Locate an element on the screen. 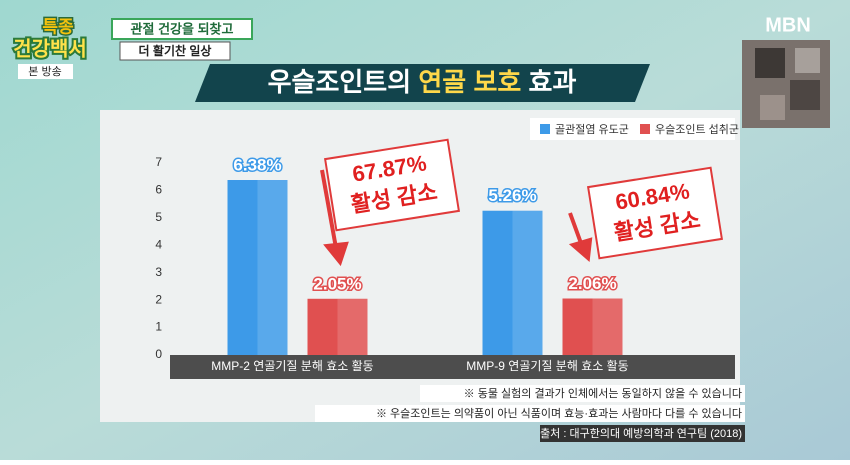 Image resolution: width=850 pixels, height=465 pixels. data-label: 2.05% is located at coordinates (337, 283).